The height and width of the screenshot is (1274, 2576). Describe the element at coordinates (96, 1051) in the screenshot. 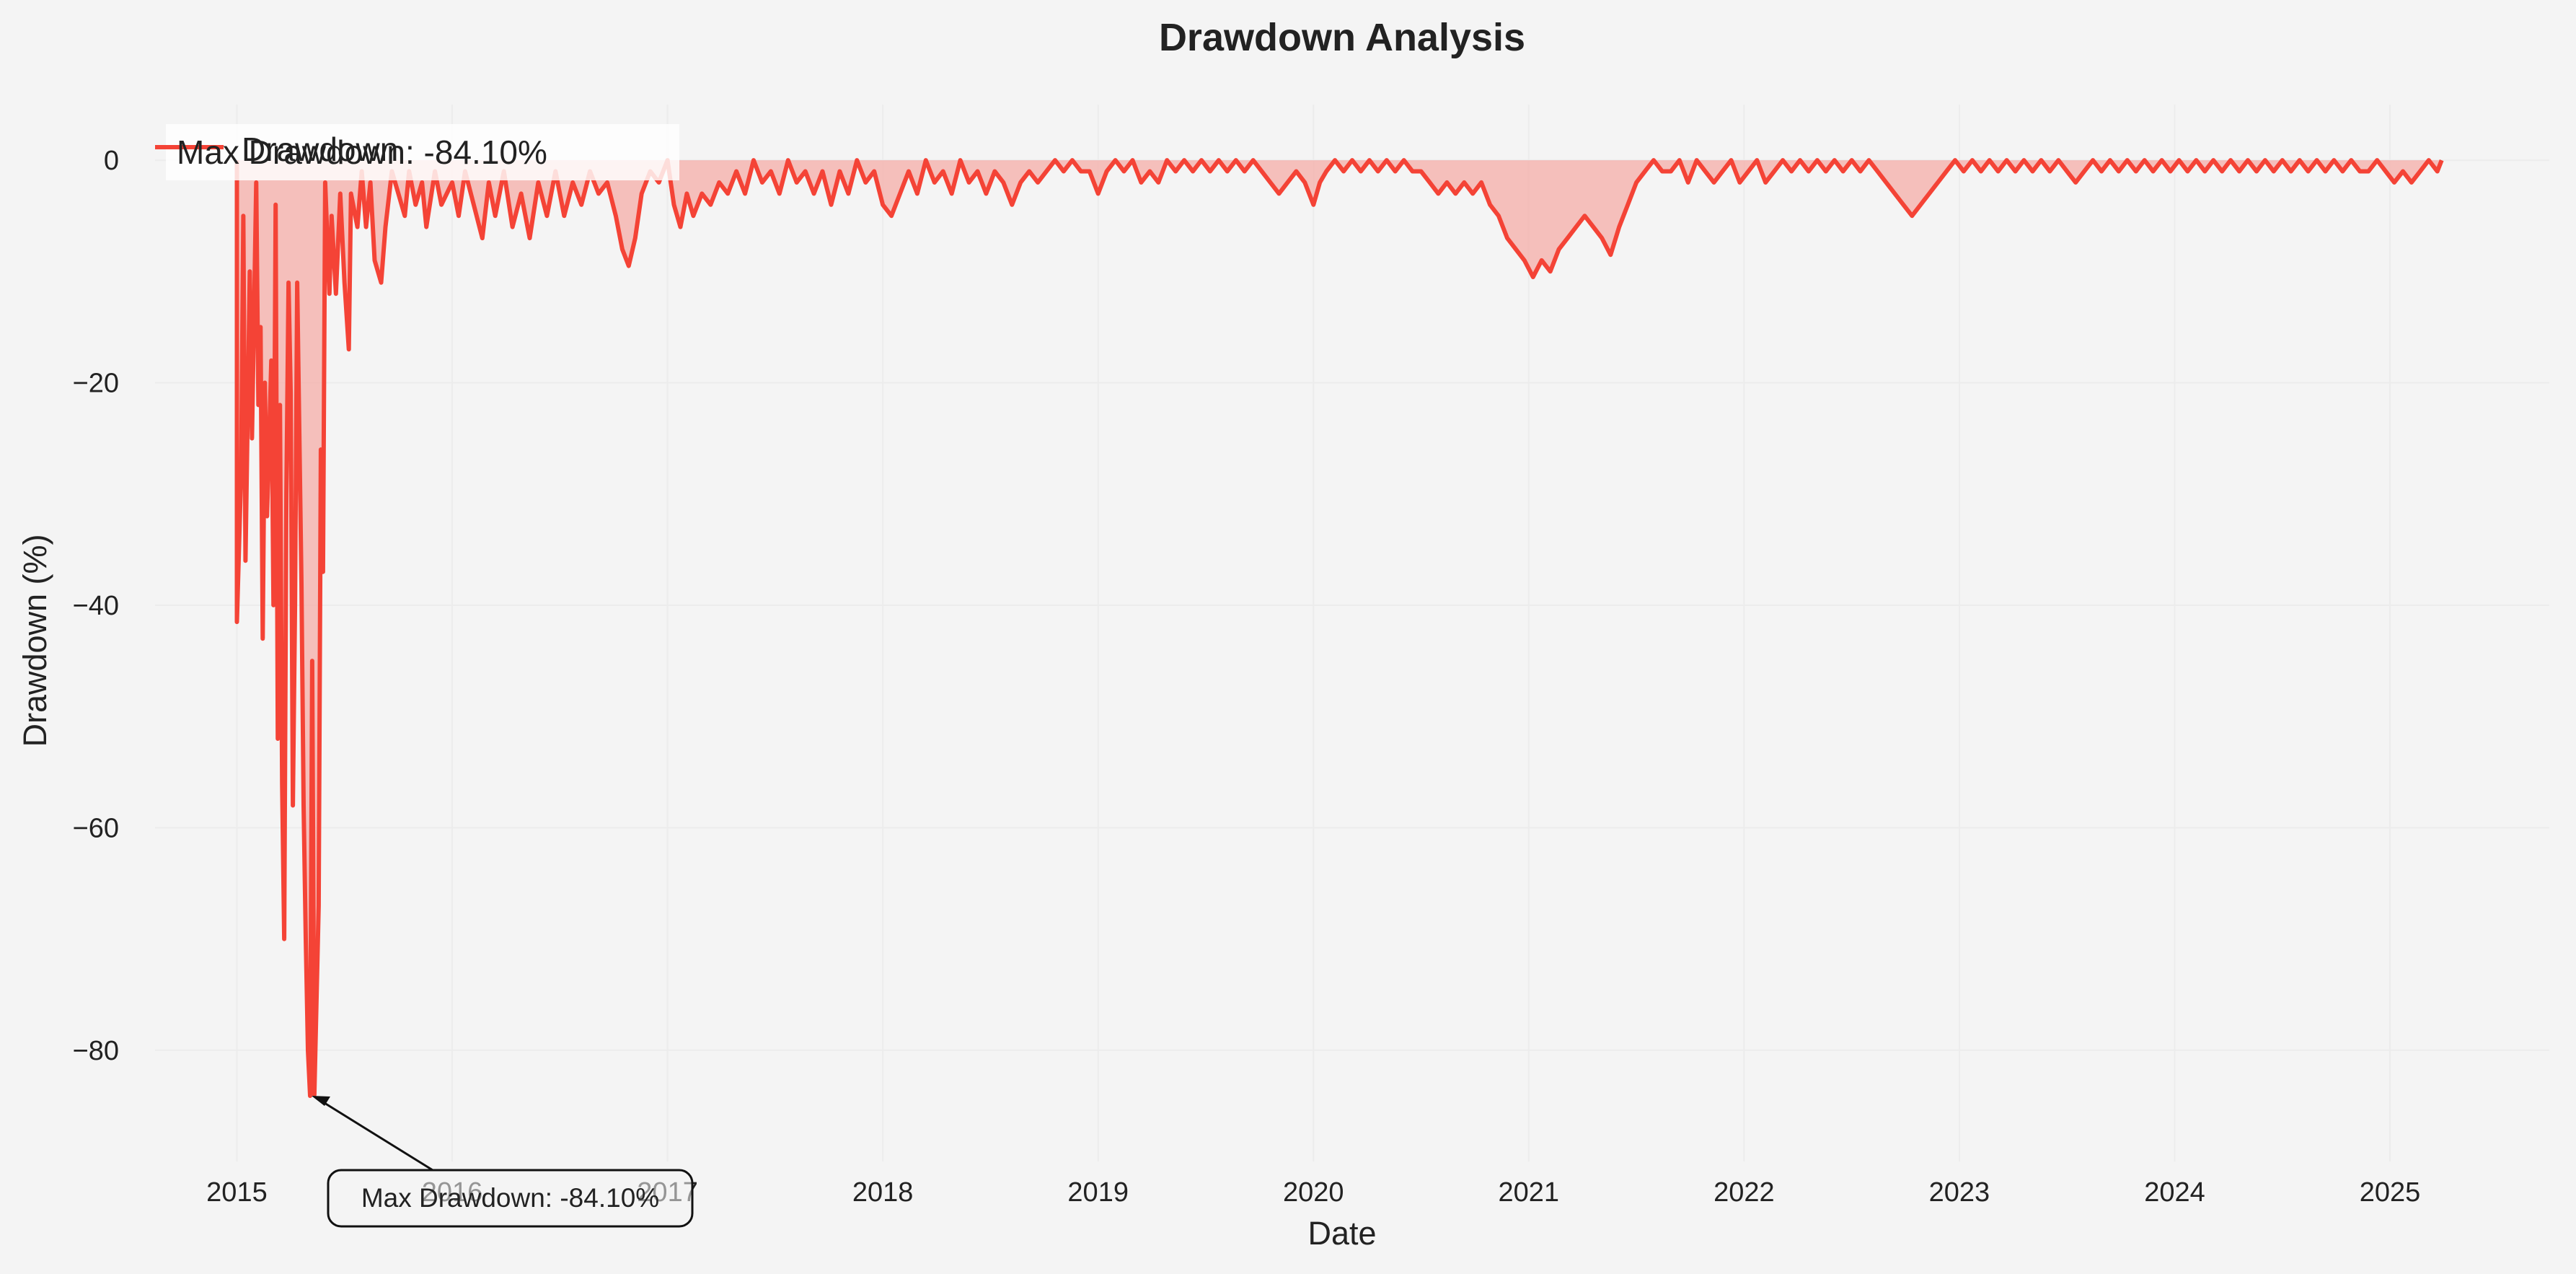

I see `y-tick-label: −80` at that location.